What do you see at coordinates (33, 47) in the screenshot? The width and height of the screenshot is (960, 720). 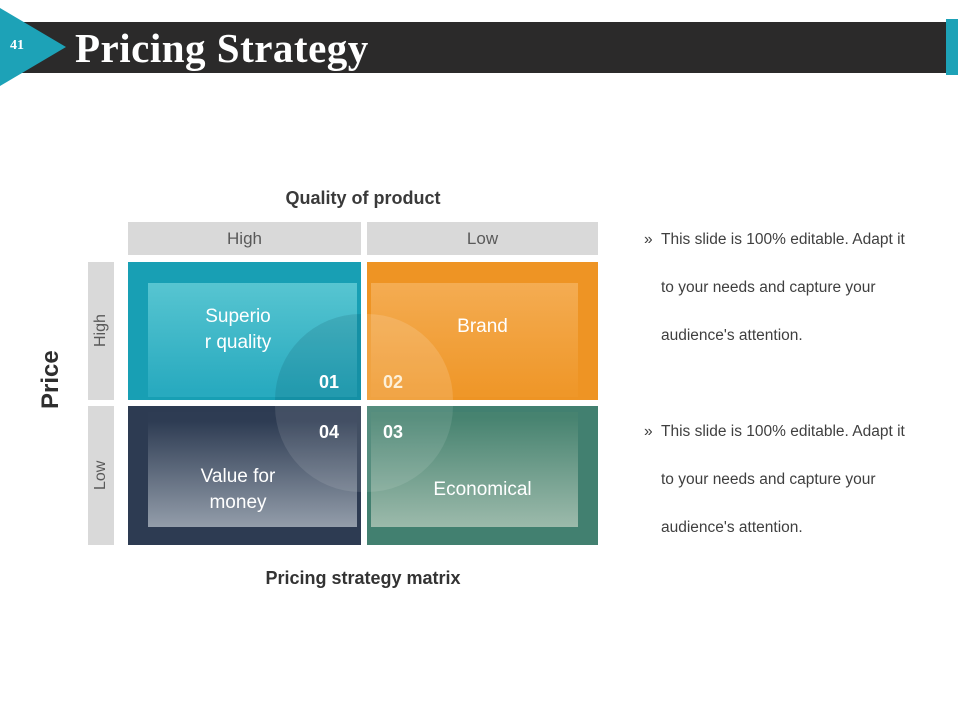 I see `page-number-arrow-icon` at bounding box center [33, 47].